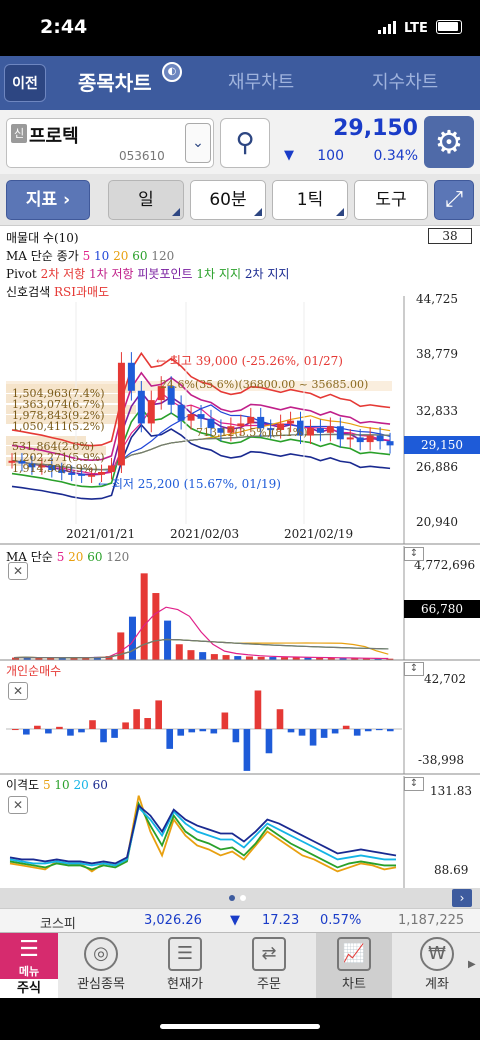 The image size is (480, 1040). Describe the element at coordinates (48, 200) in the screenshot. I see `indicator-button: 지표 ›` at that location.